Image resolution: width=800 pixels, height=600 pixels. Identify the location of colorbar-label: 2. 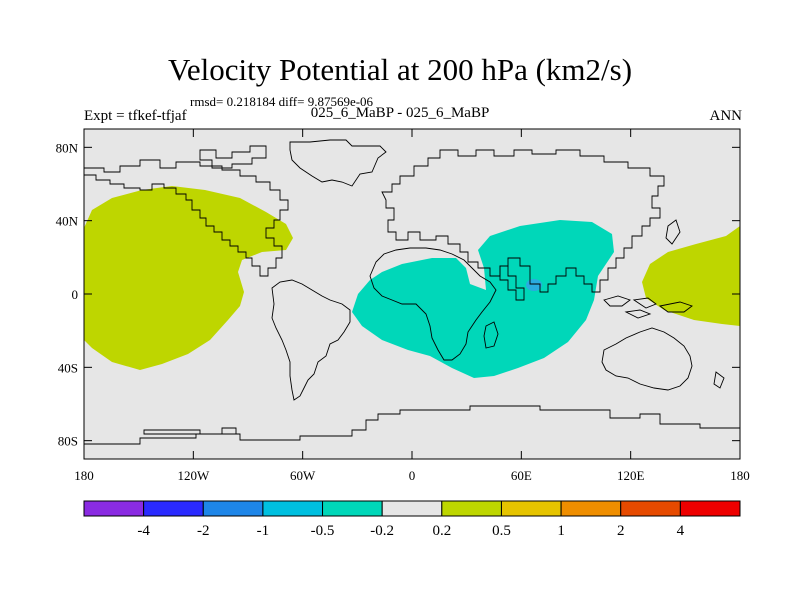
(621, 531).